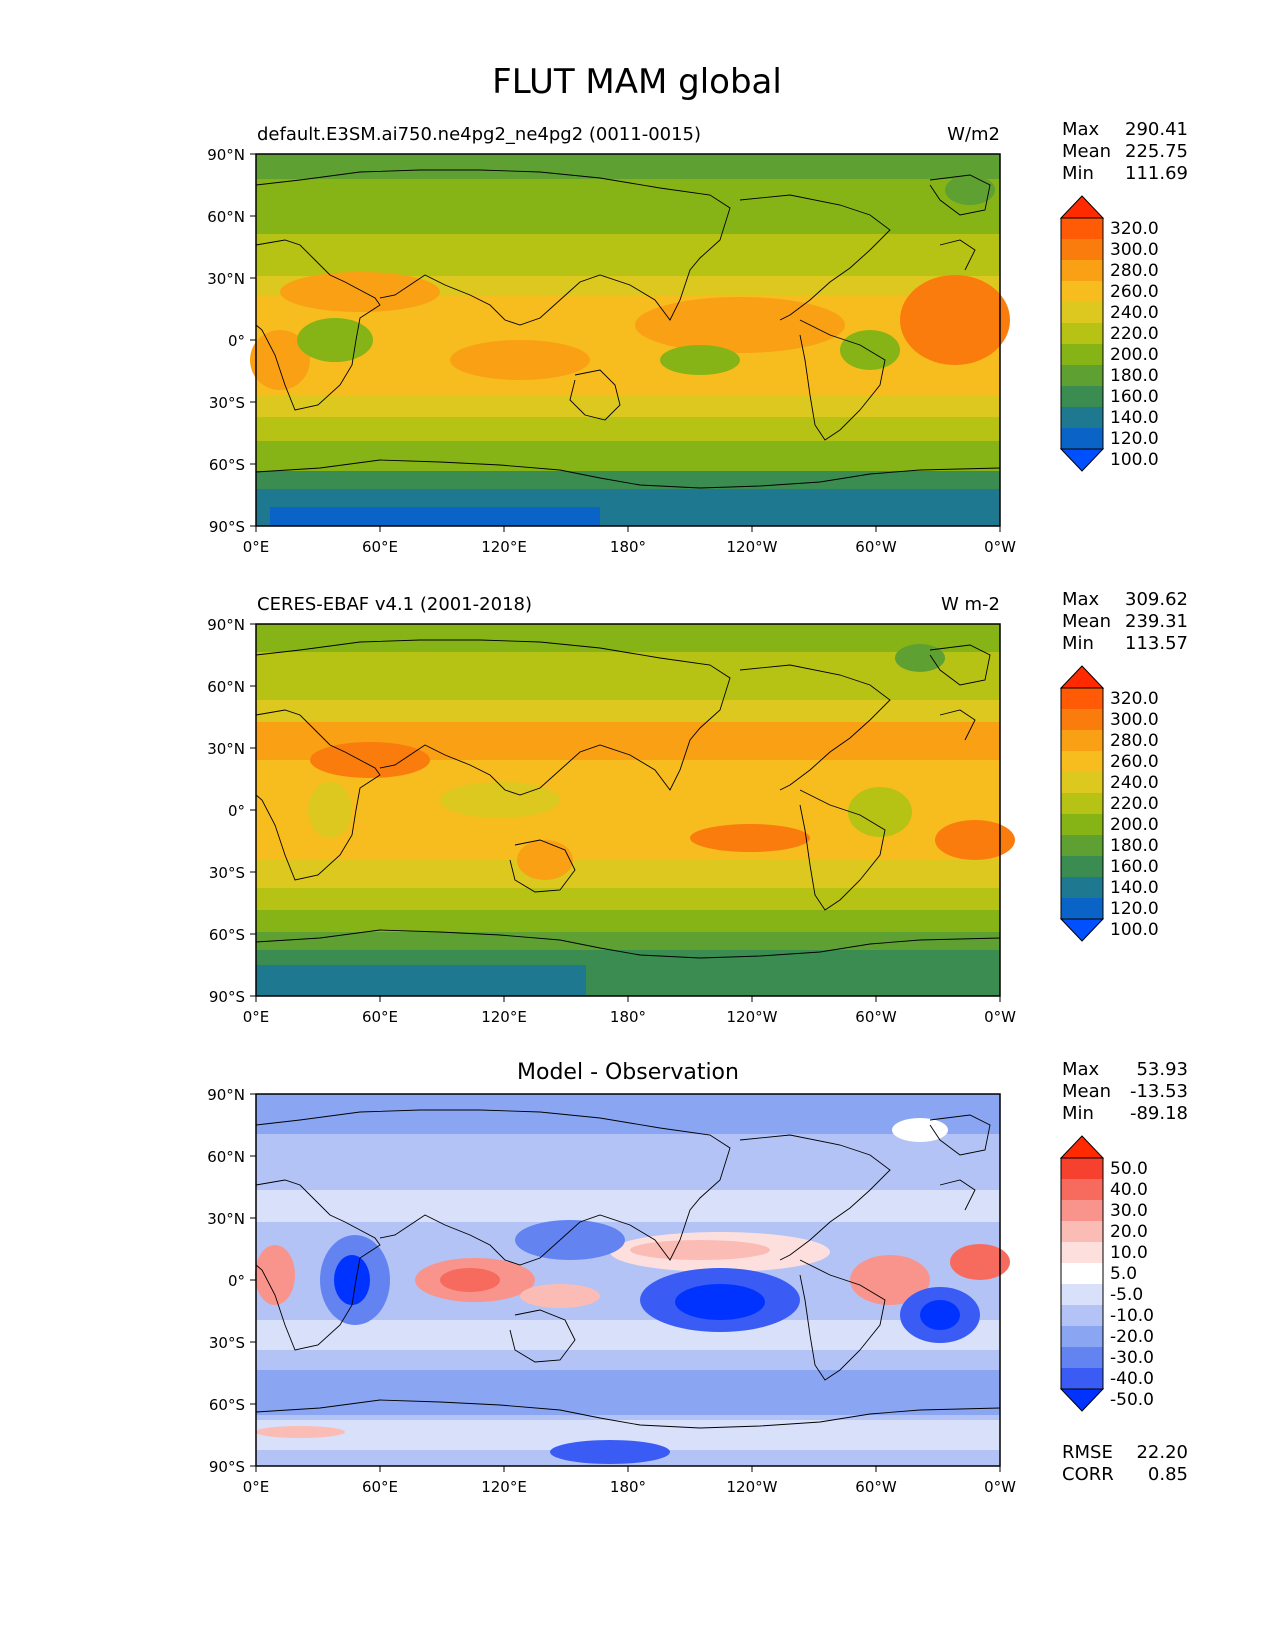 The height and width of the screenshot is (1650, 1275). Describe the element at coordinates (750, 838) in the screenshot. I see `hot-east-pacific` at that location.